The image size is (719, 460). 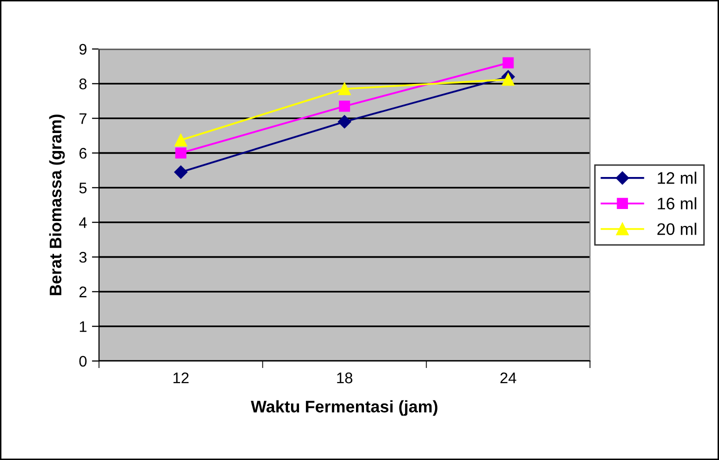 What do you see at coordinates (82, 292) in the screenshot?
I see `y-tick-label: 2` at bounding box center [82, 292].